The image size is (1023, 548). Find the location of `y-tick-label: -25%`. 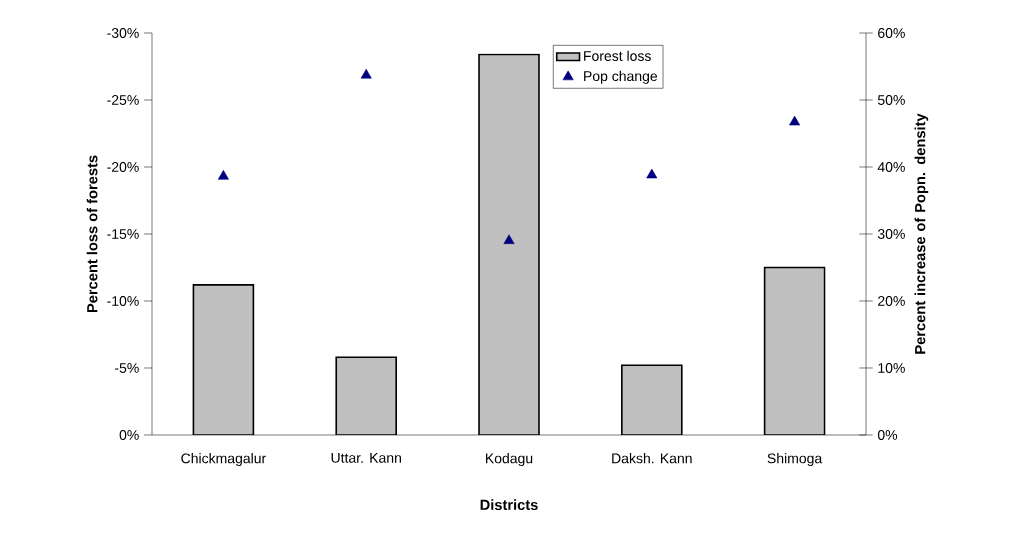

y-tick-label: -25% is located at coordinates (123, 100).